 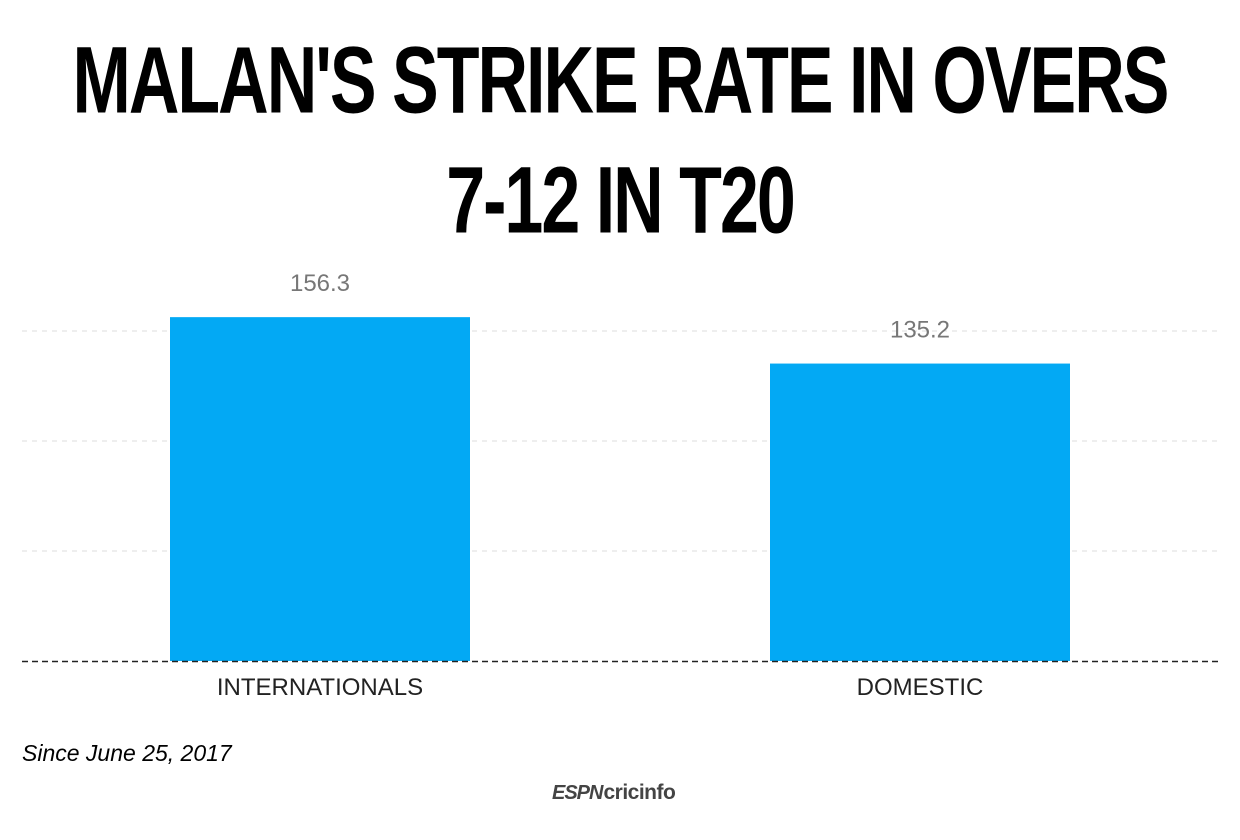 What do you see at coordinates (621, 200) in the screenshot?
I see `chart-title-line-2: 7-12 IN T20` at bounding box center [621, 200].